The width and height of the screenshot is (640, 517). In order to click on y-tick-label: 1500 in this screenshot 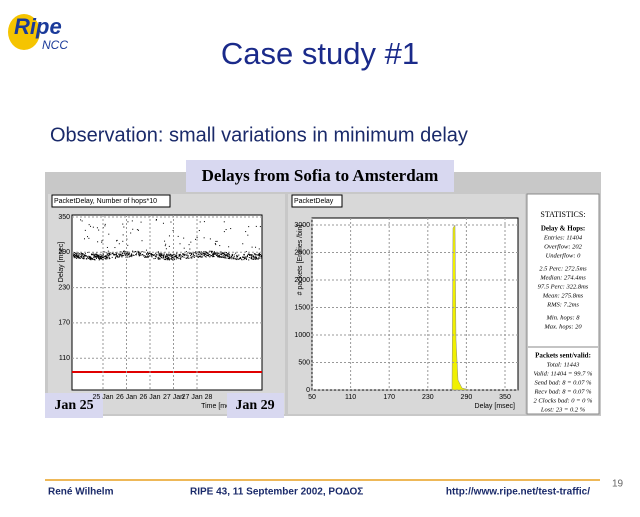, I will do `click(302, 307)`.